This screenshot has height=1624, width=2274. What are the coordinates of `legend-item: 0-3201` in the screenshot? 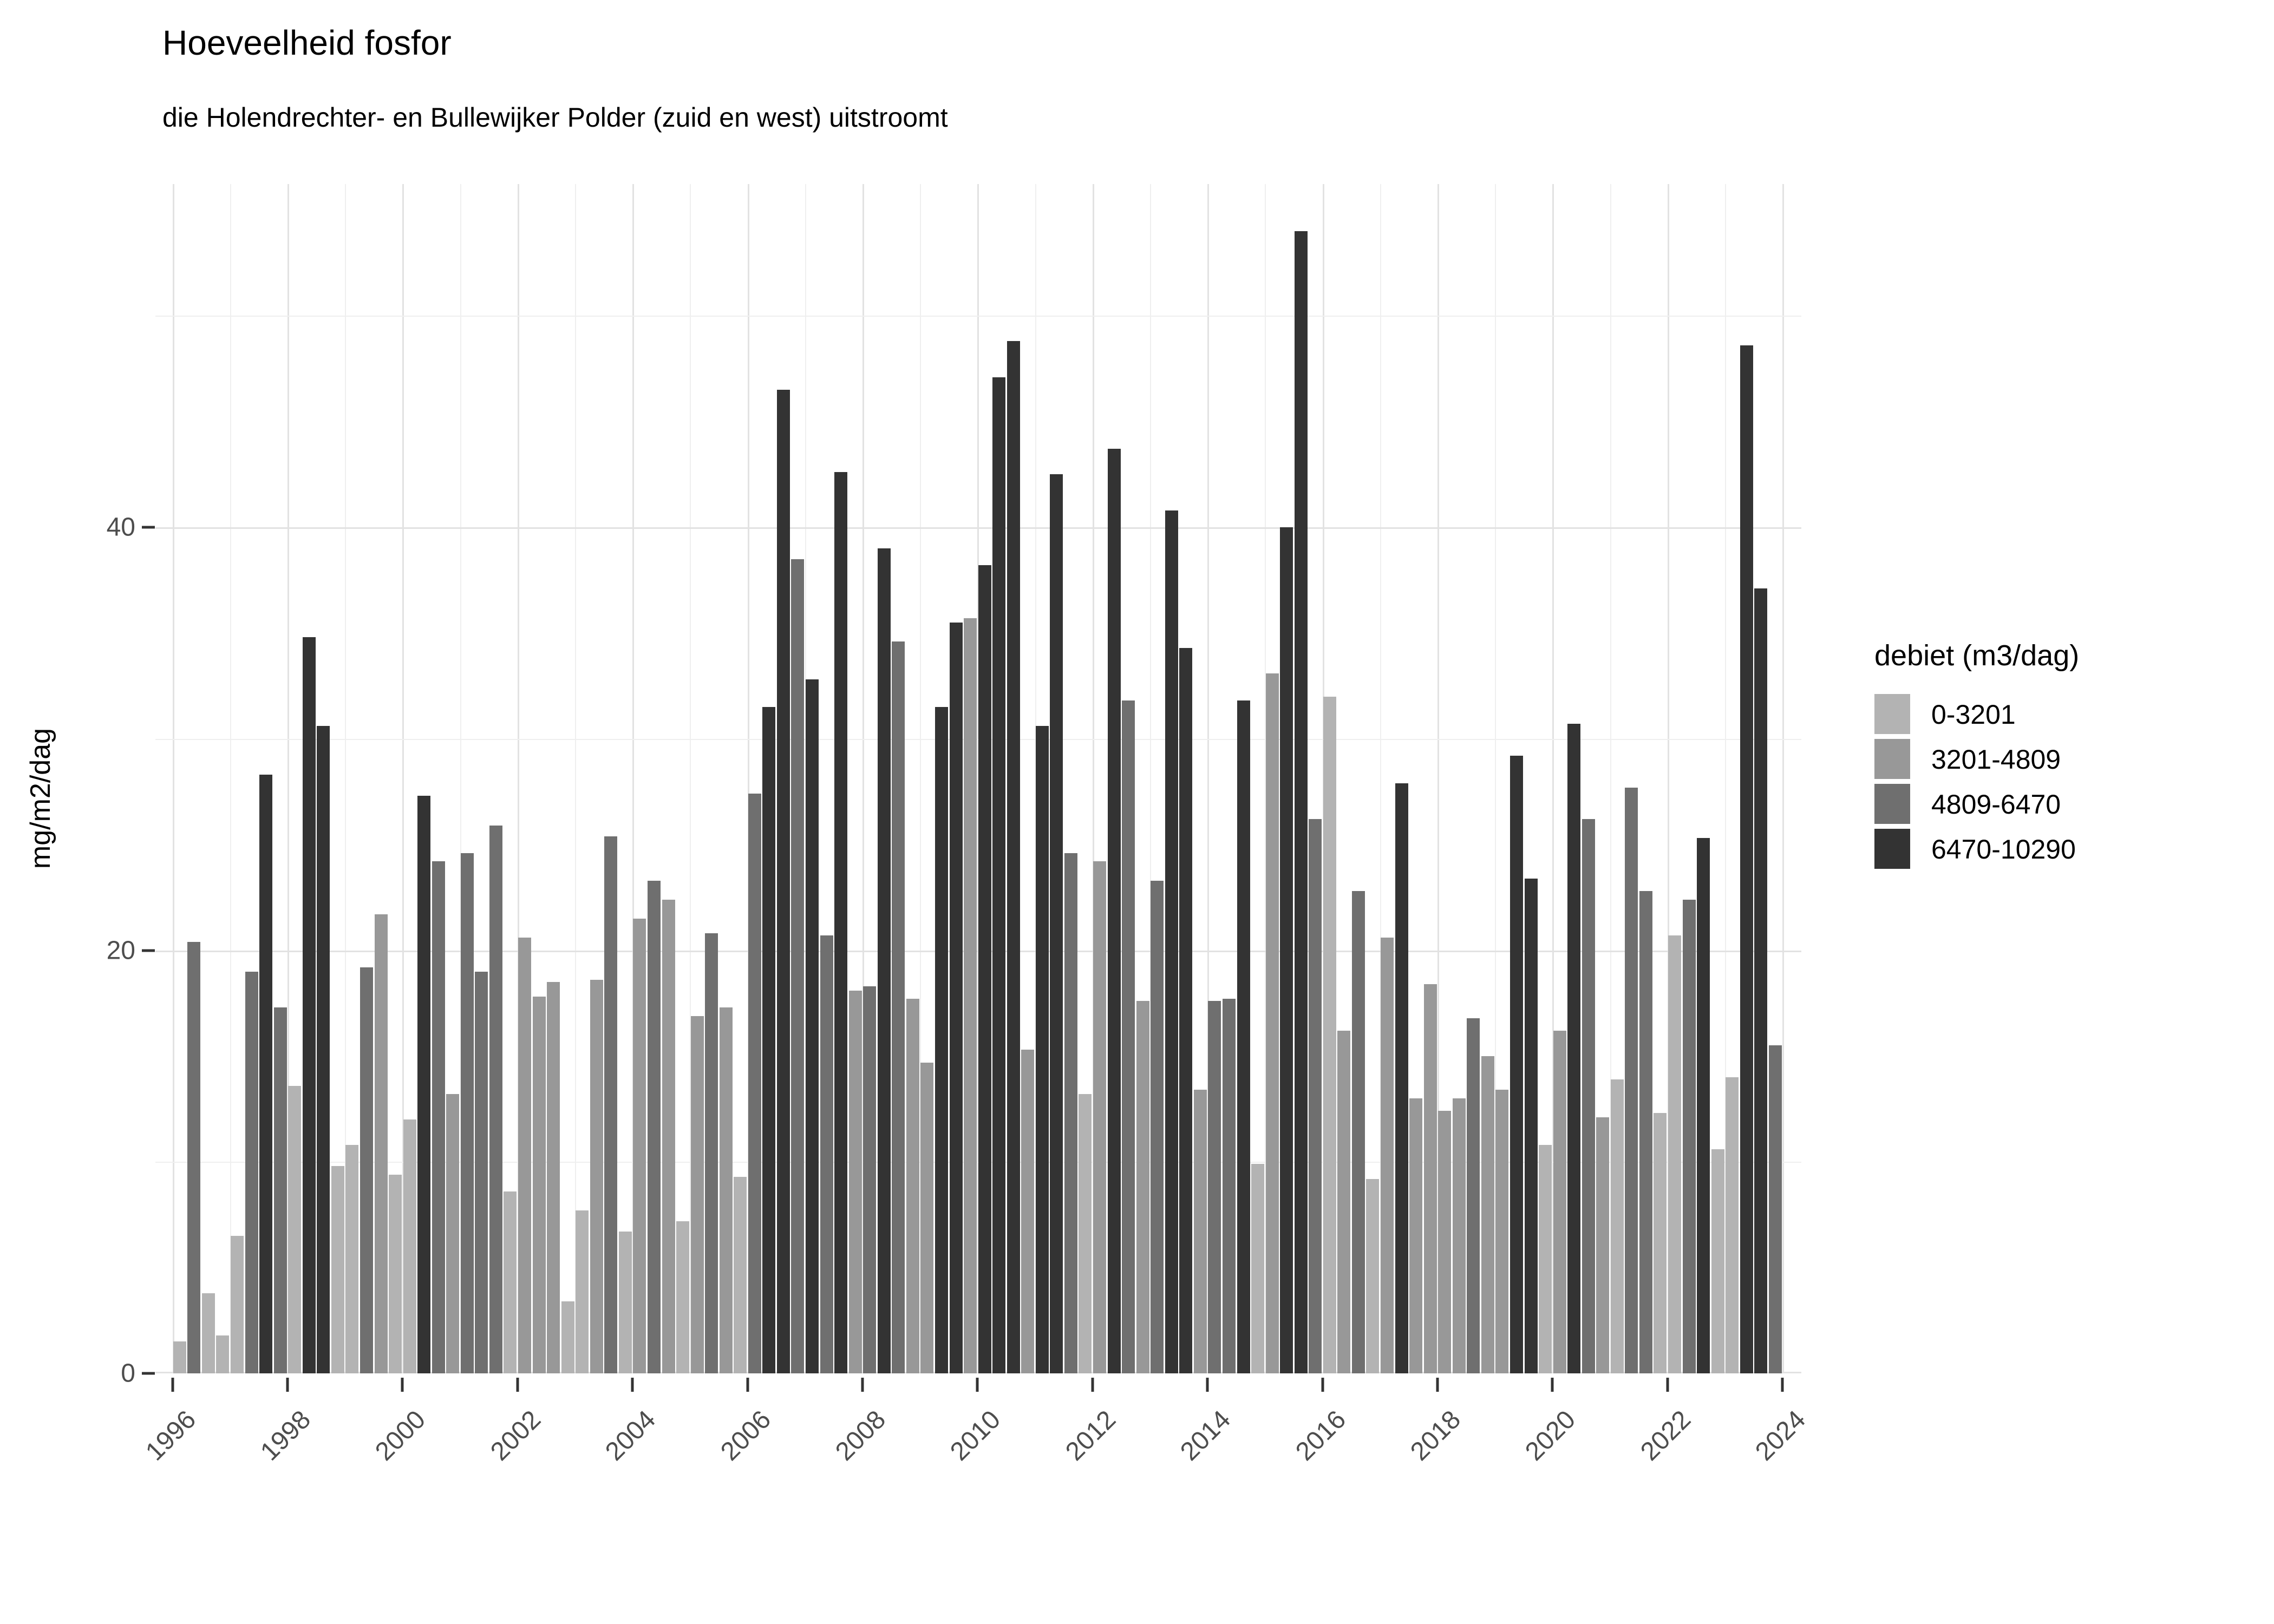 It's located at (1977, 714).